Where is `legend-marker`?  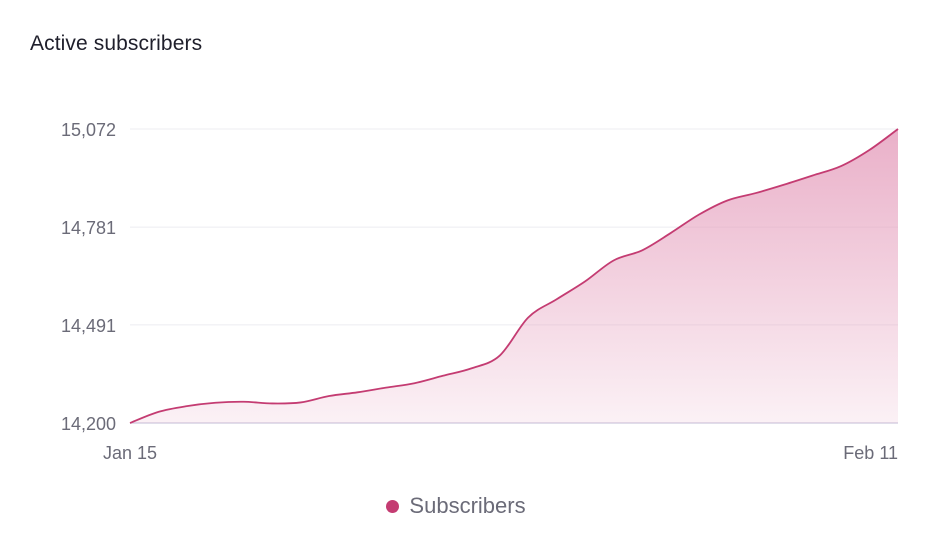
legend-marker is located at coordinates (393, 506).